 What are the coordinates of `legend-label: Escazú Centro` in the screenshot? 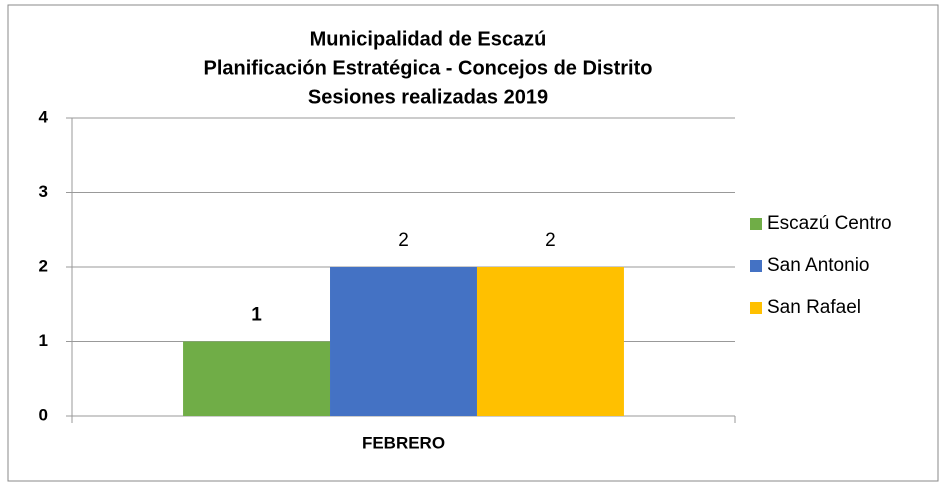 It's located at (829, 223).